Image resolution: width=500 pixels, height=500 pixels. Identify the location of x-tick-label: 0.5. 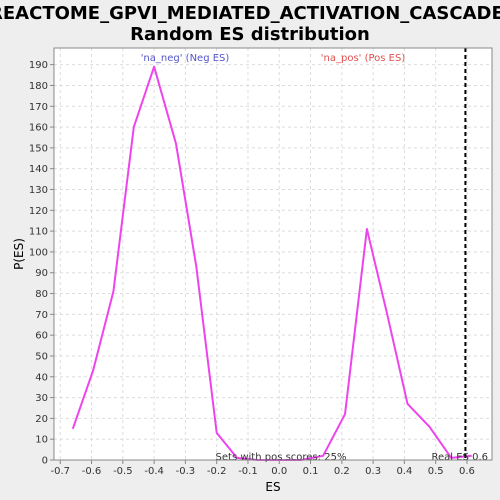
(436, 471).